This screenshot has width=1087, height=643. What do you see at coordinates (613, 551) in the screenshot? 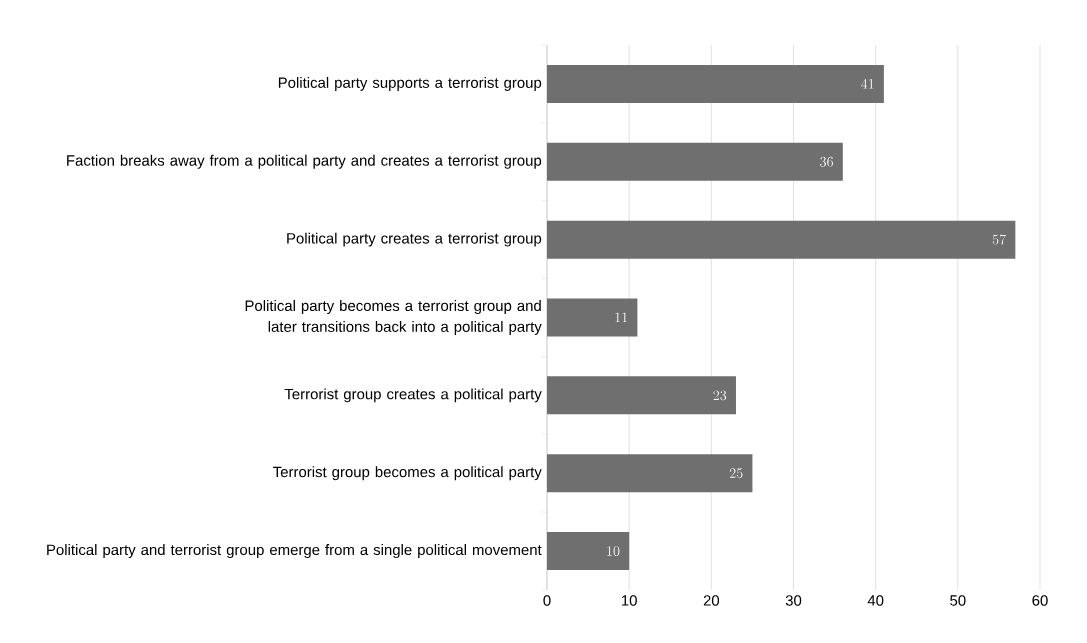
I see `data-label: 10` at bounding box center [613, 551].